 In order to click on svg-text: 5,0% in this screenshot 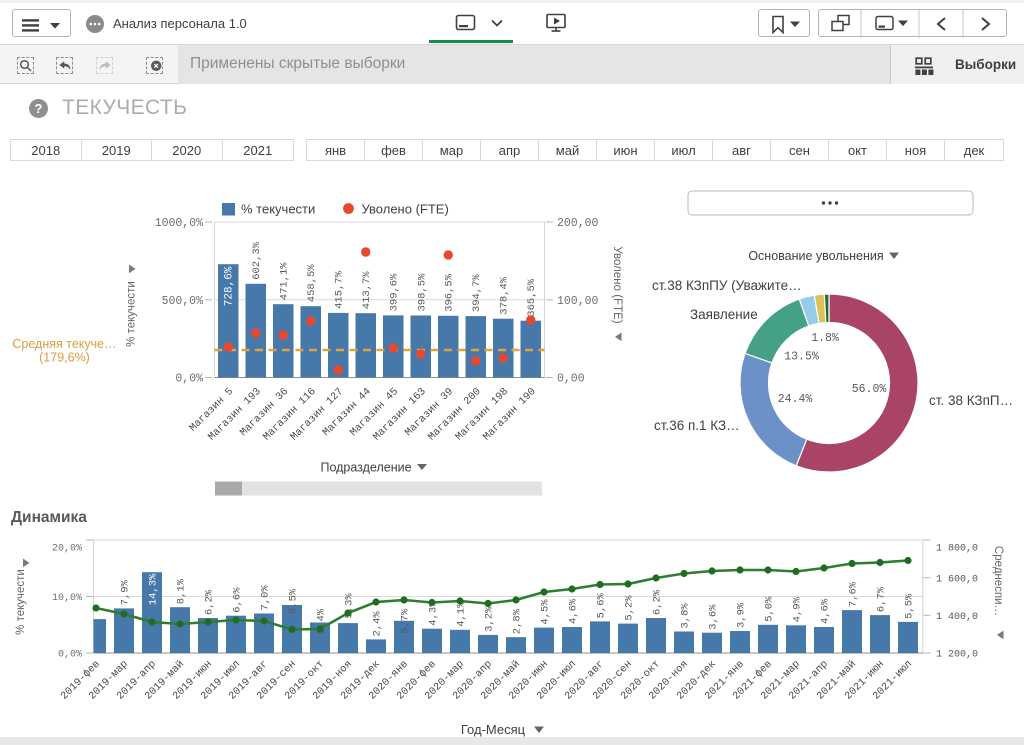, I will do `click(770, 609)`.